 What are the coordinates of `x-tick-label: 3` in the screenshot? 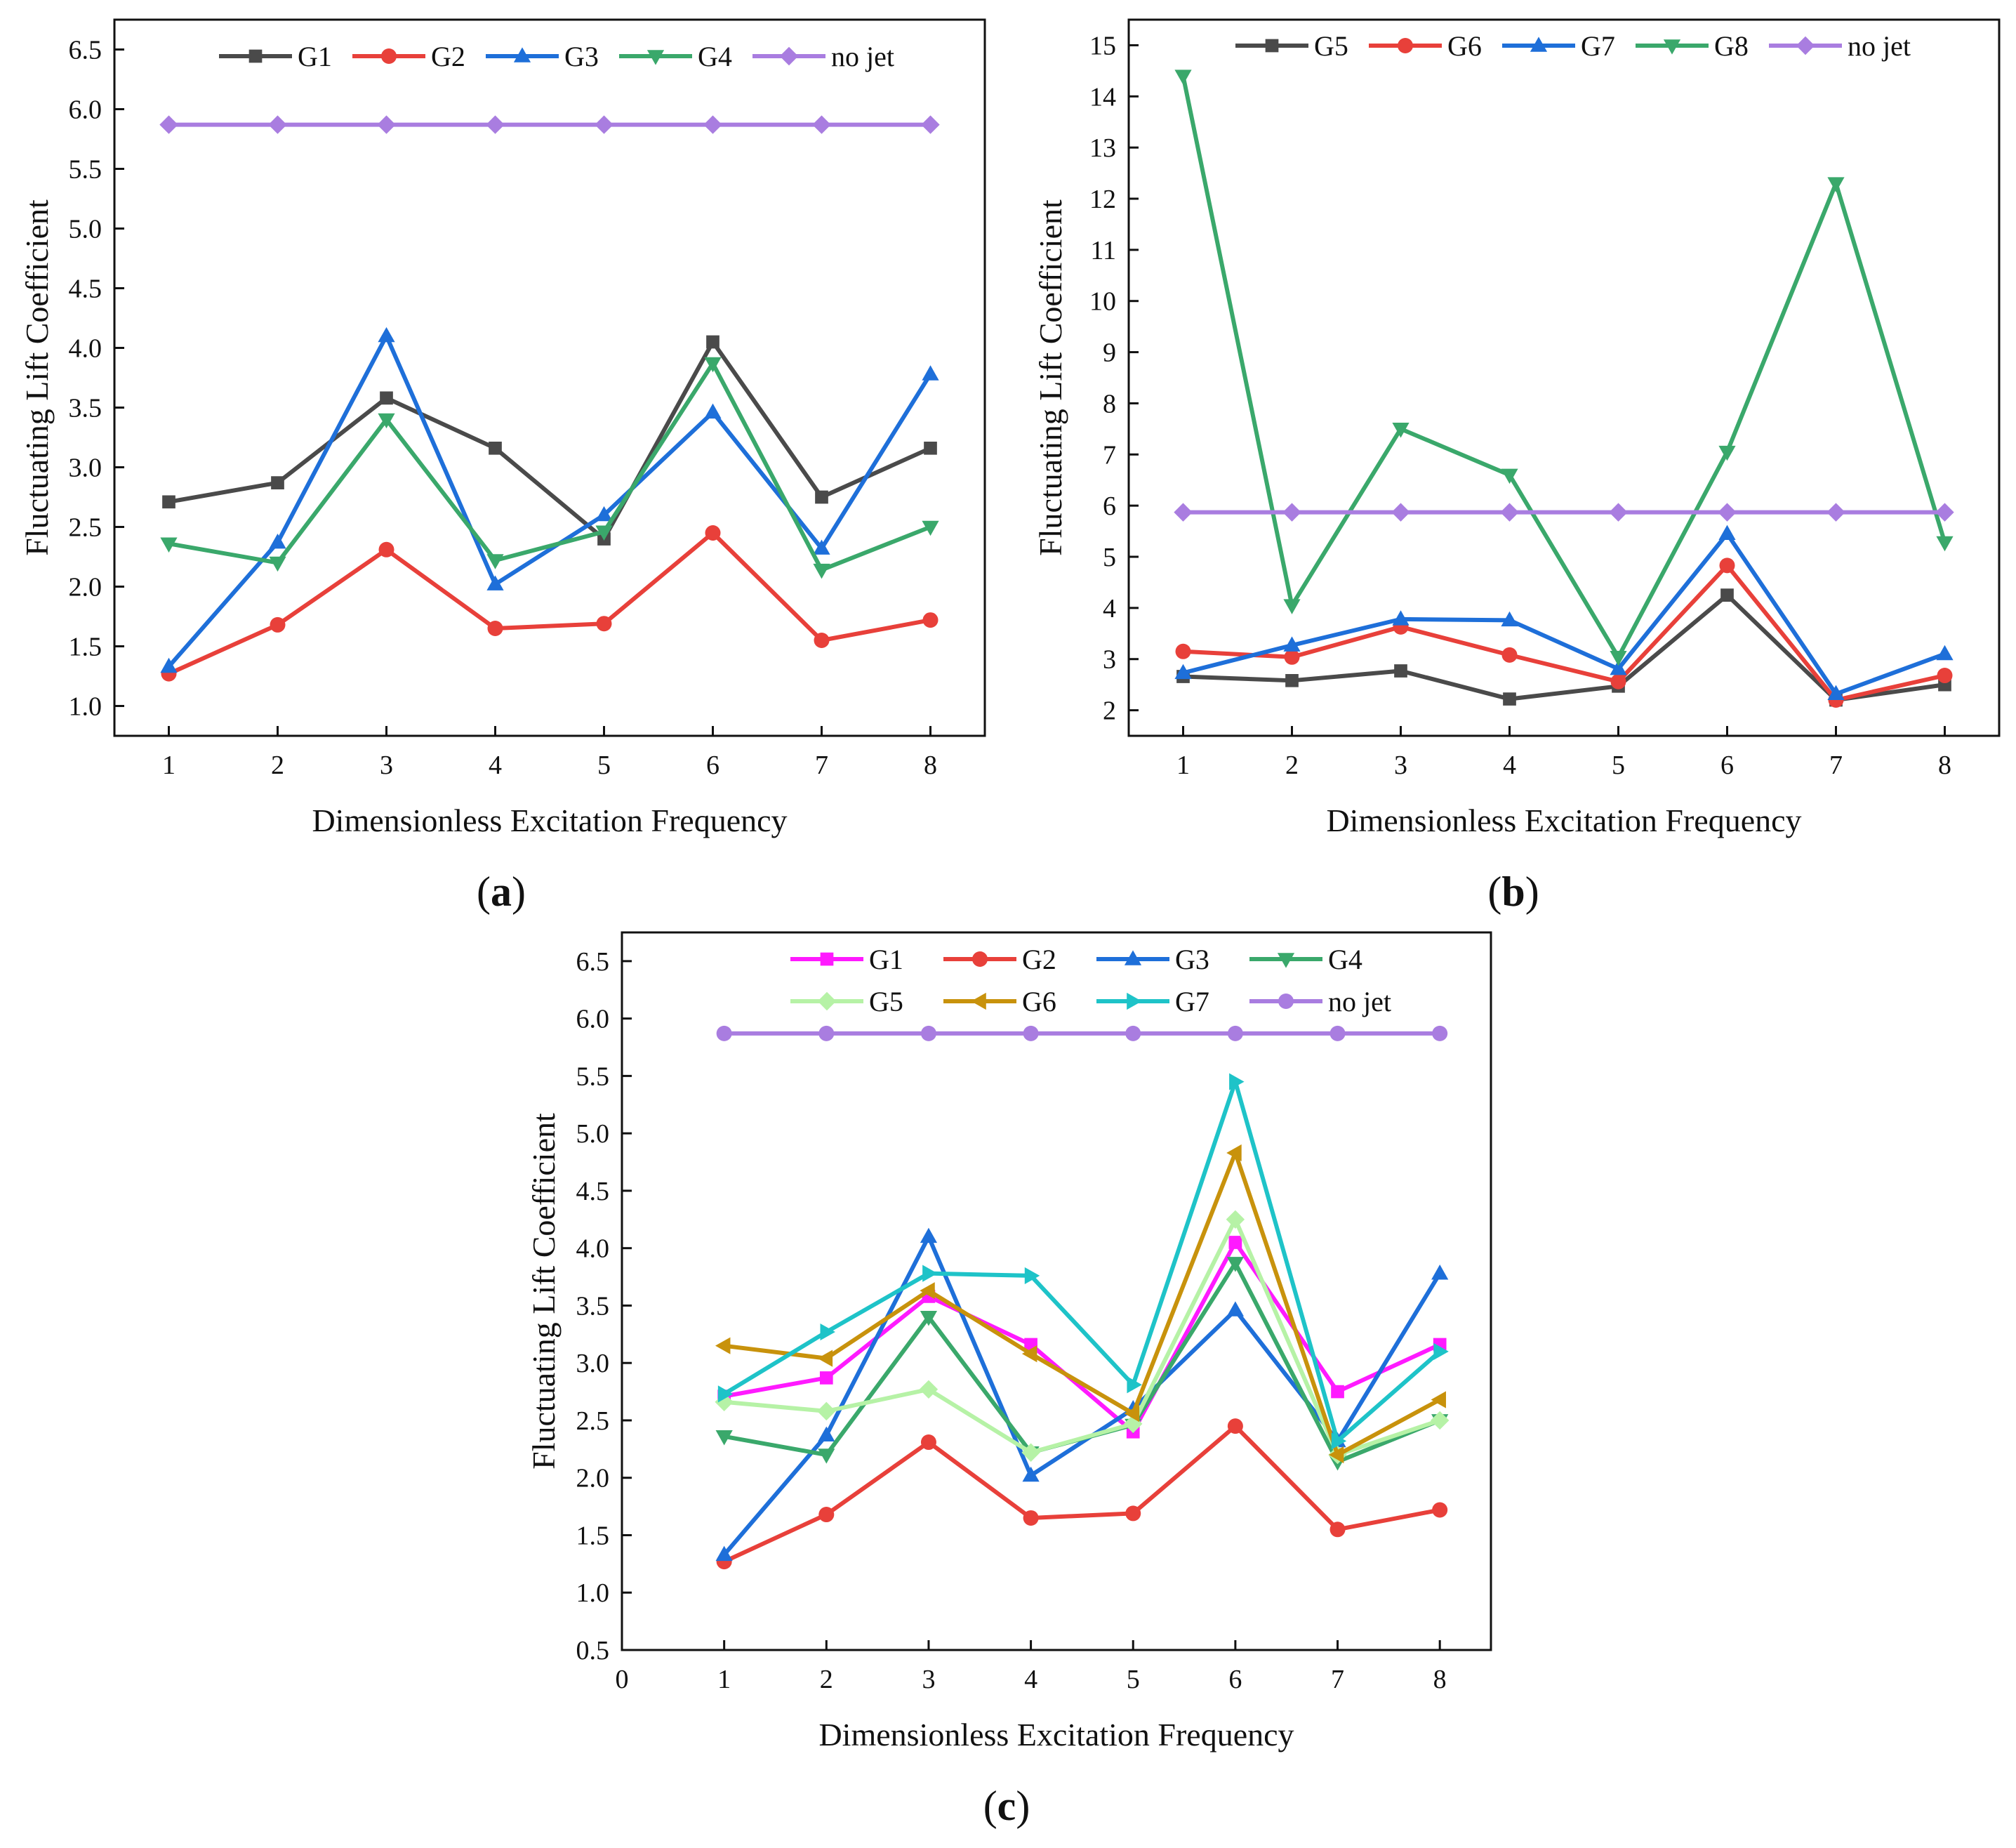 It's located at (1400, 765).